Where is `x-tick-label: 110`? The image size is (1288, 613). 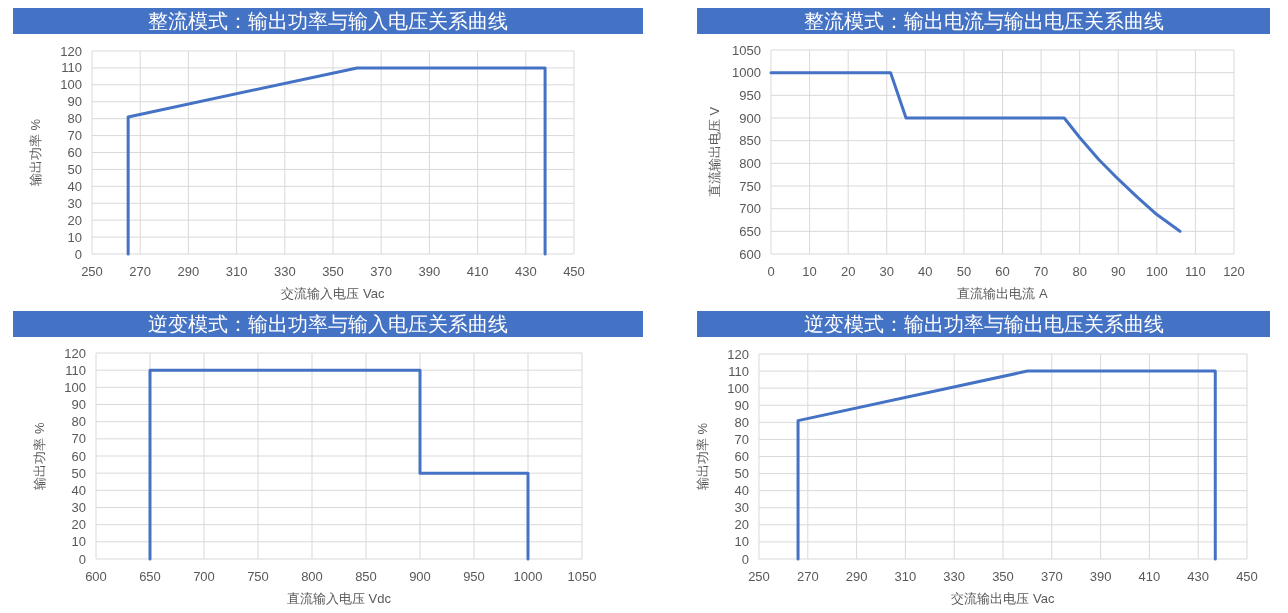 x-tick-label: 110 is located at coordinates (1195, 271).